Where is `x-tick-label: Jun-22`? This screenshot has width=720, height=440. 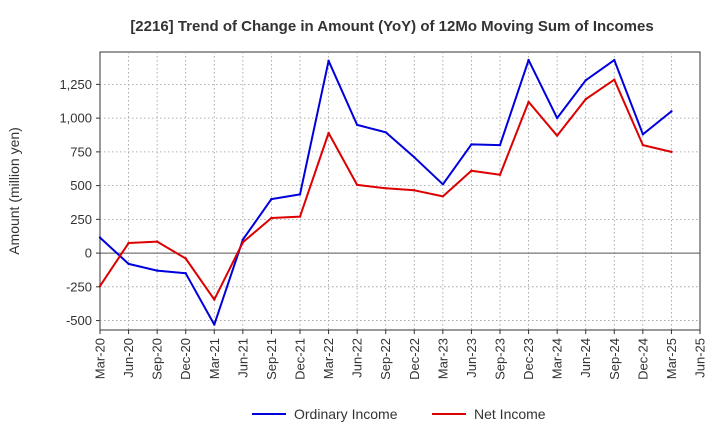
x-tick-label: Jun-22 is located at coordinates (357, 358).